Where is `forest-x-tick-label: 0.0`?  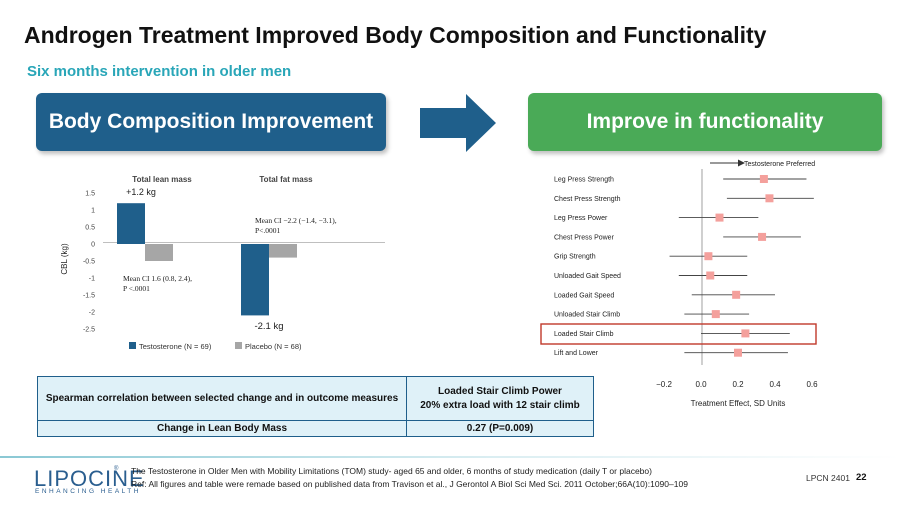
forest-x-tick-label: 0.0 is located at coordinates (701, 384).